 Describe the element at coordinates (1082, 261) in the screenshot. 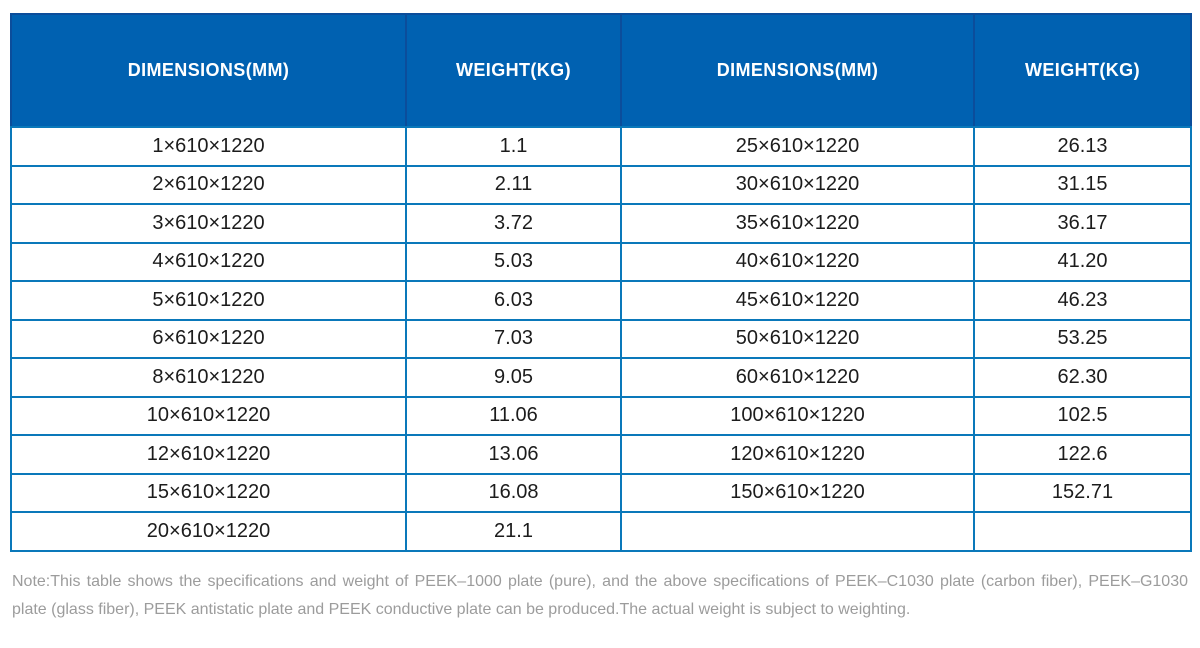

I see `cell-weight-right: 41.20` at that location.